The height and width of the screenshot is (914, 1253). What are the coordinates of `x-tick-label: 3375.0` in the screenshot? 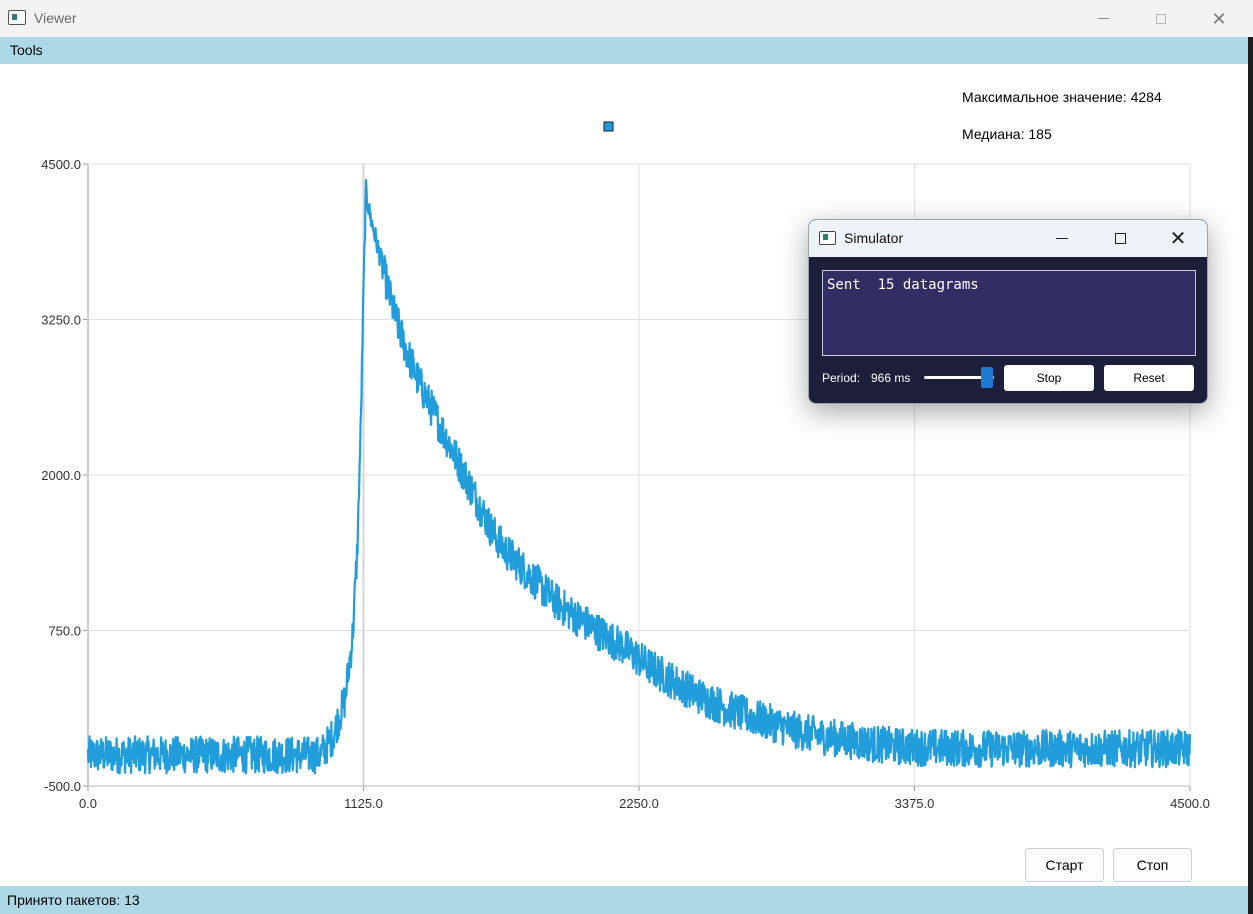 It's located at (915, 803).